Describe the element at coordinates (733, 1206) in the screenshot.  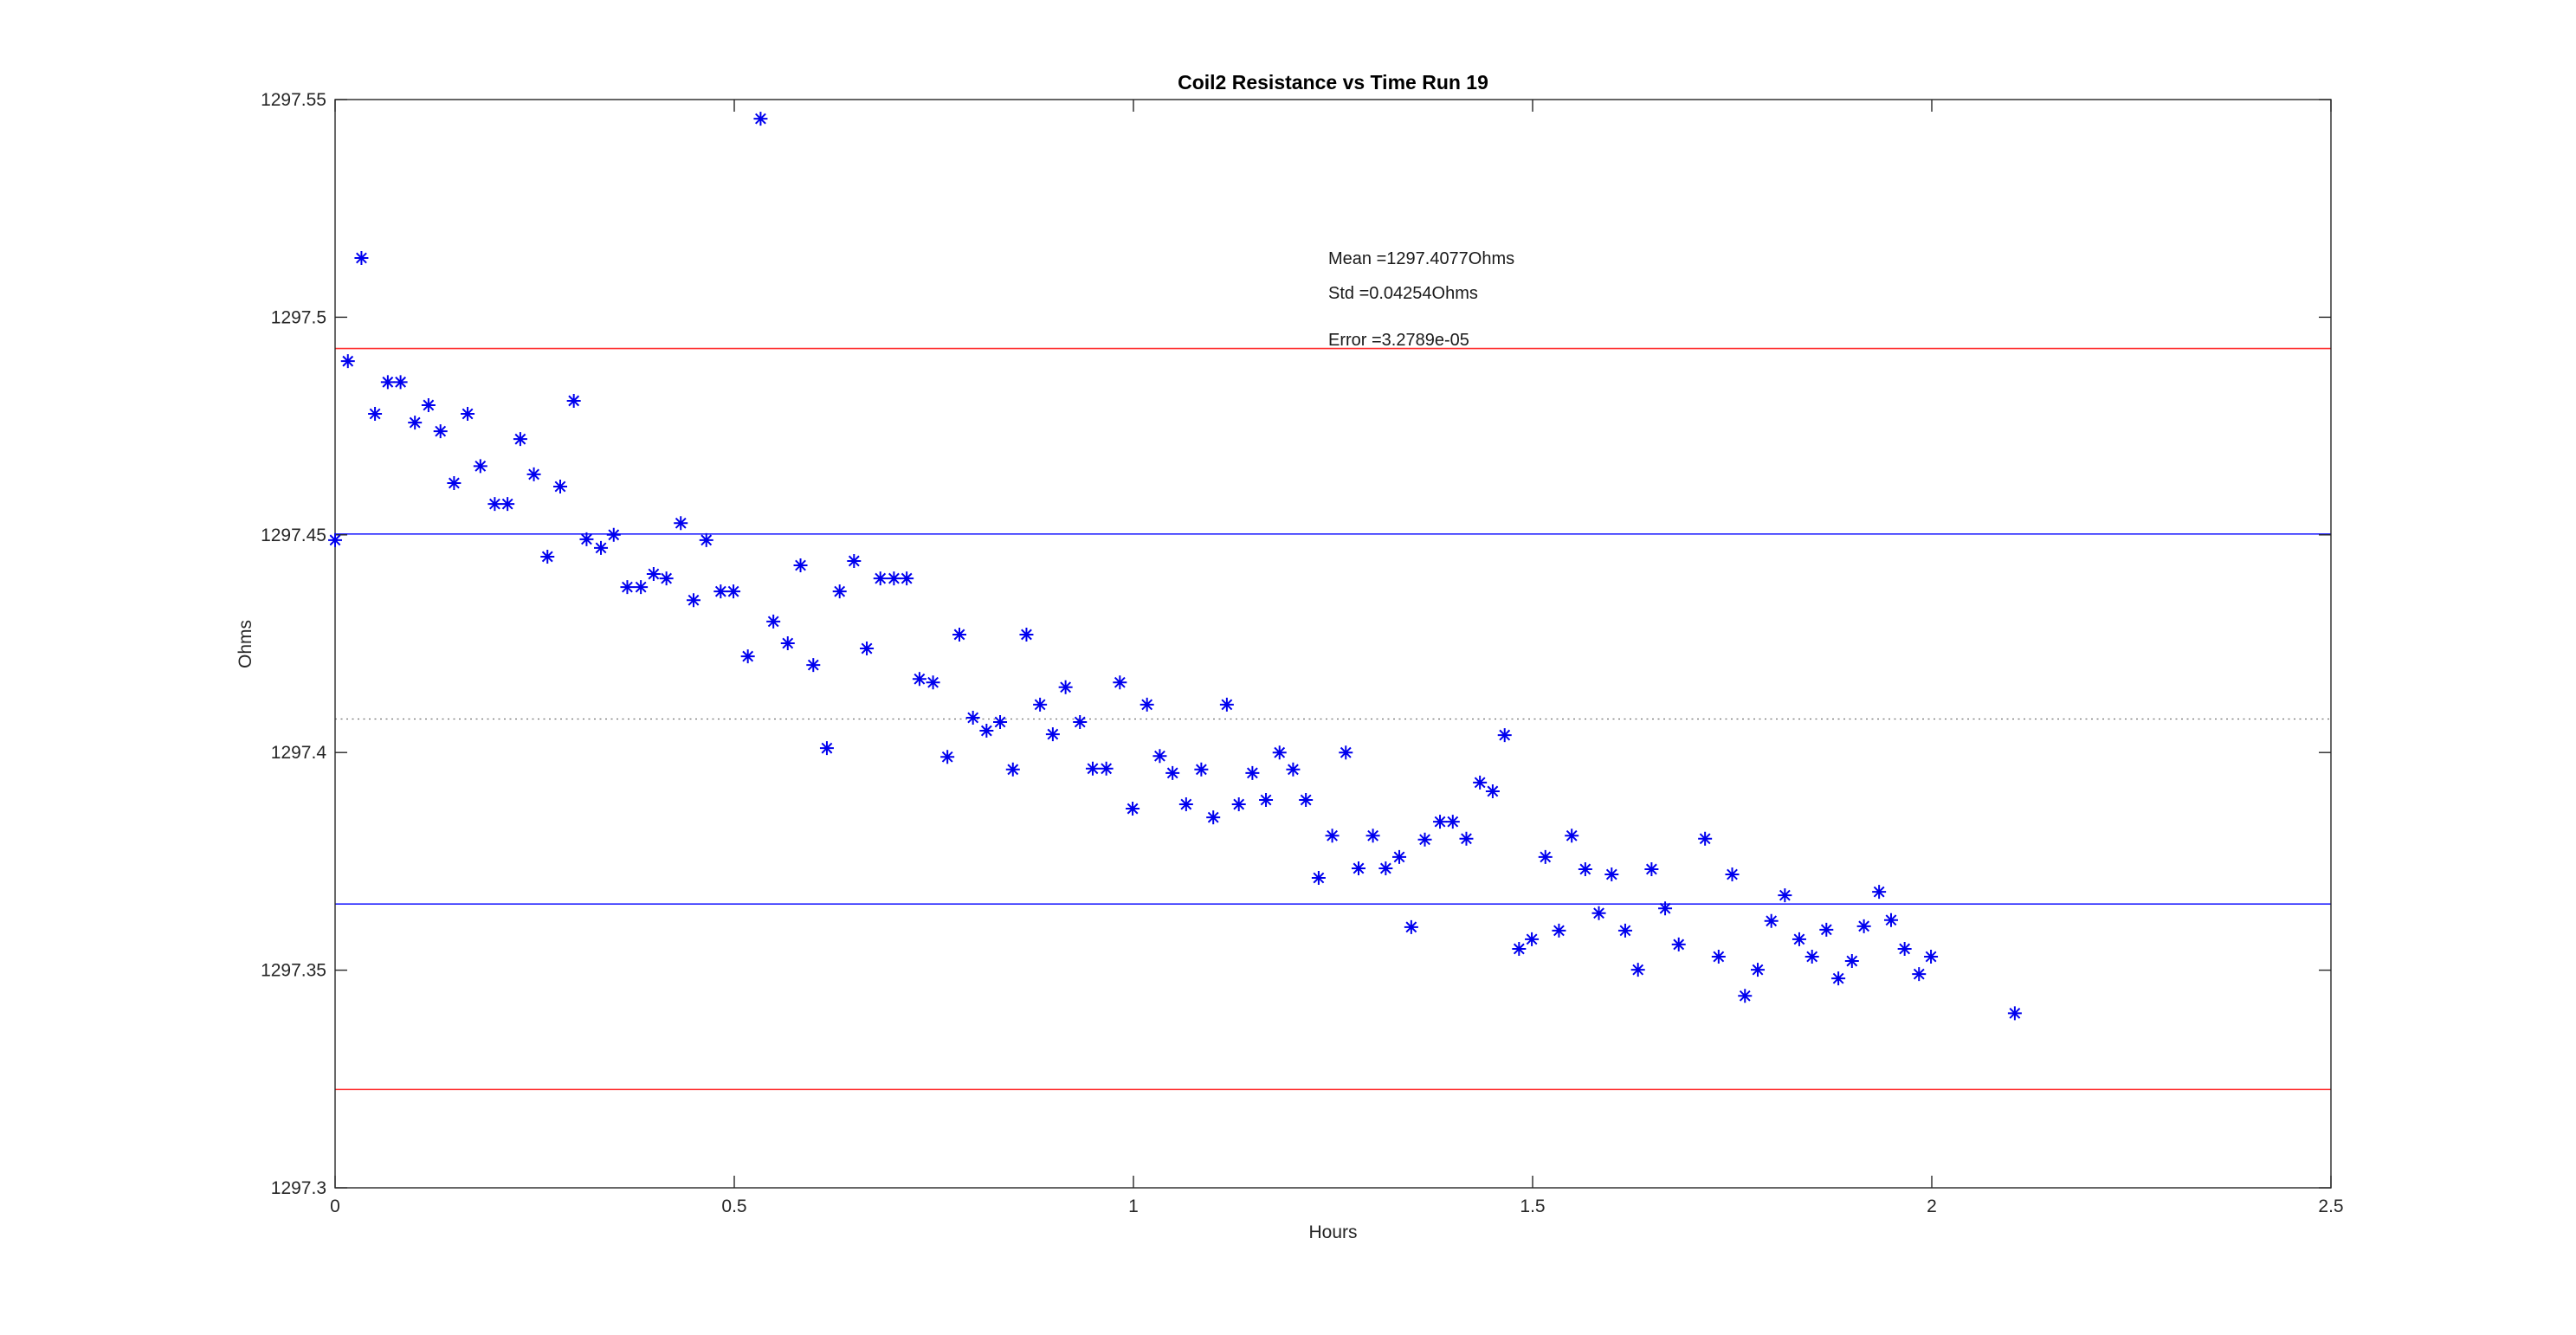
I see `x-tick-label: 0.5` at that location.